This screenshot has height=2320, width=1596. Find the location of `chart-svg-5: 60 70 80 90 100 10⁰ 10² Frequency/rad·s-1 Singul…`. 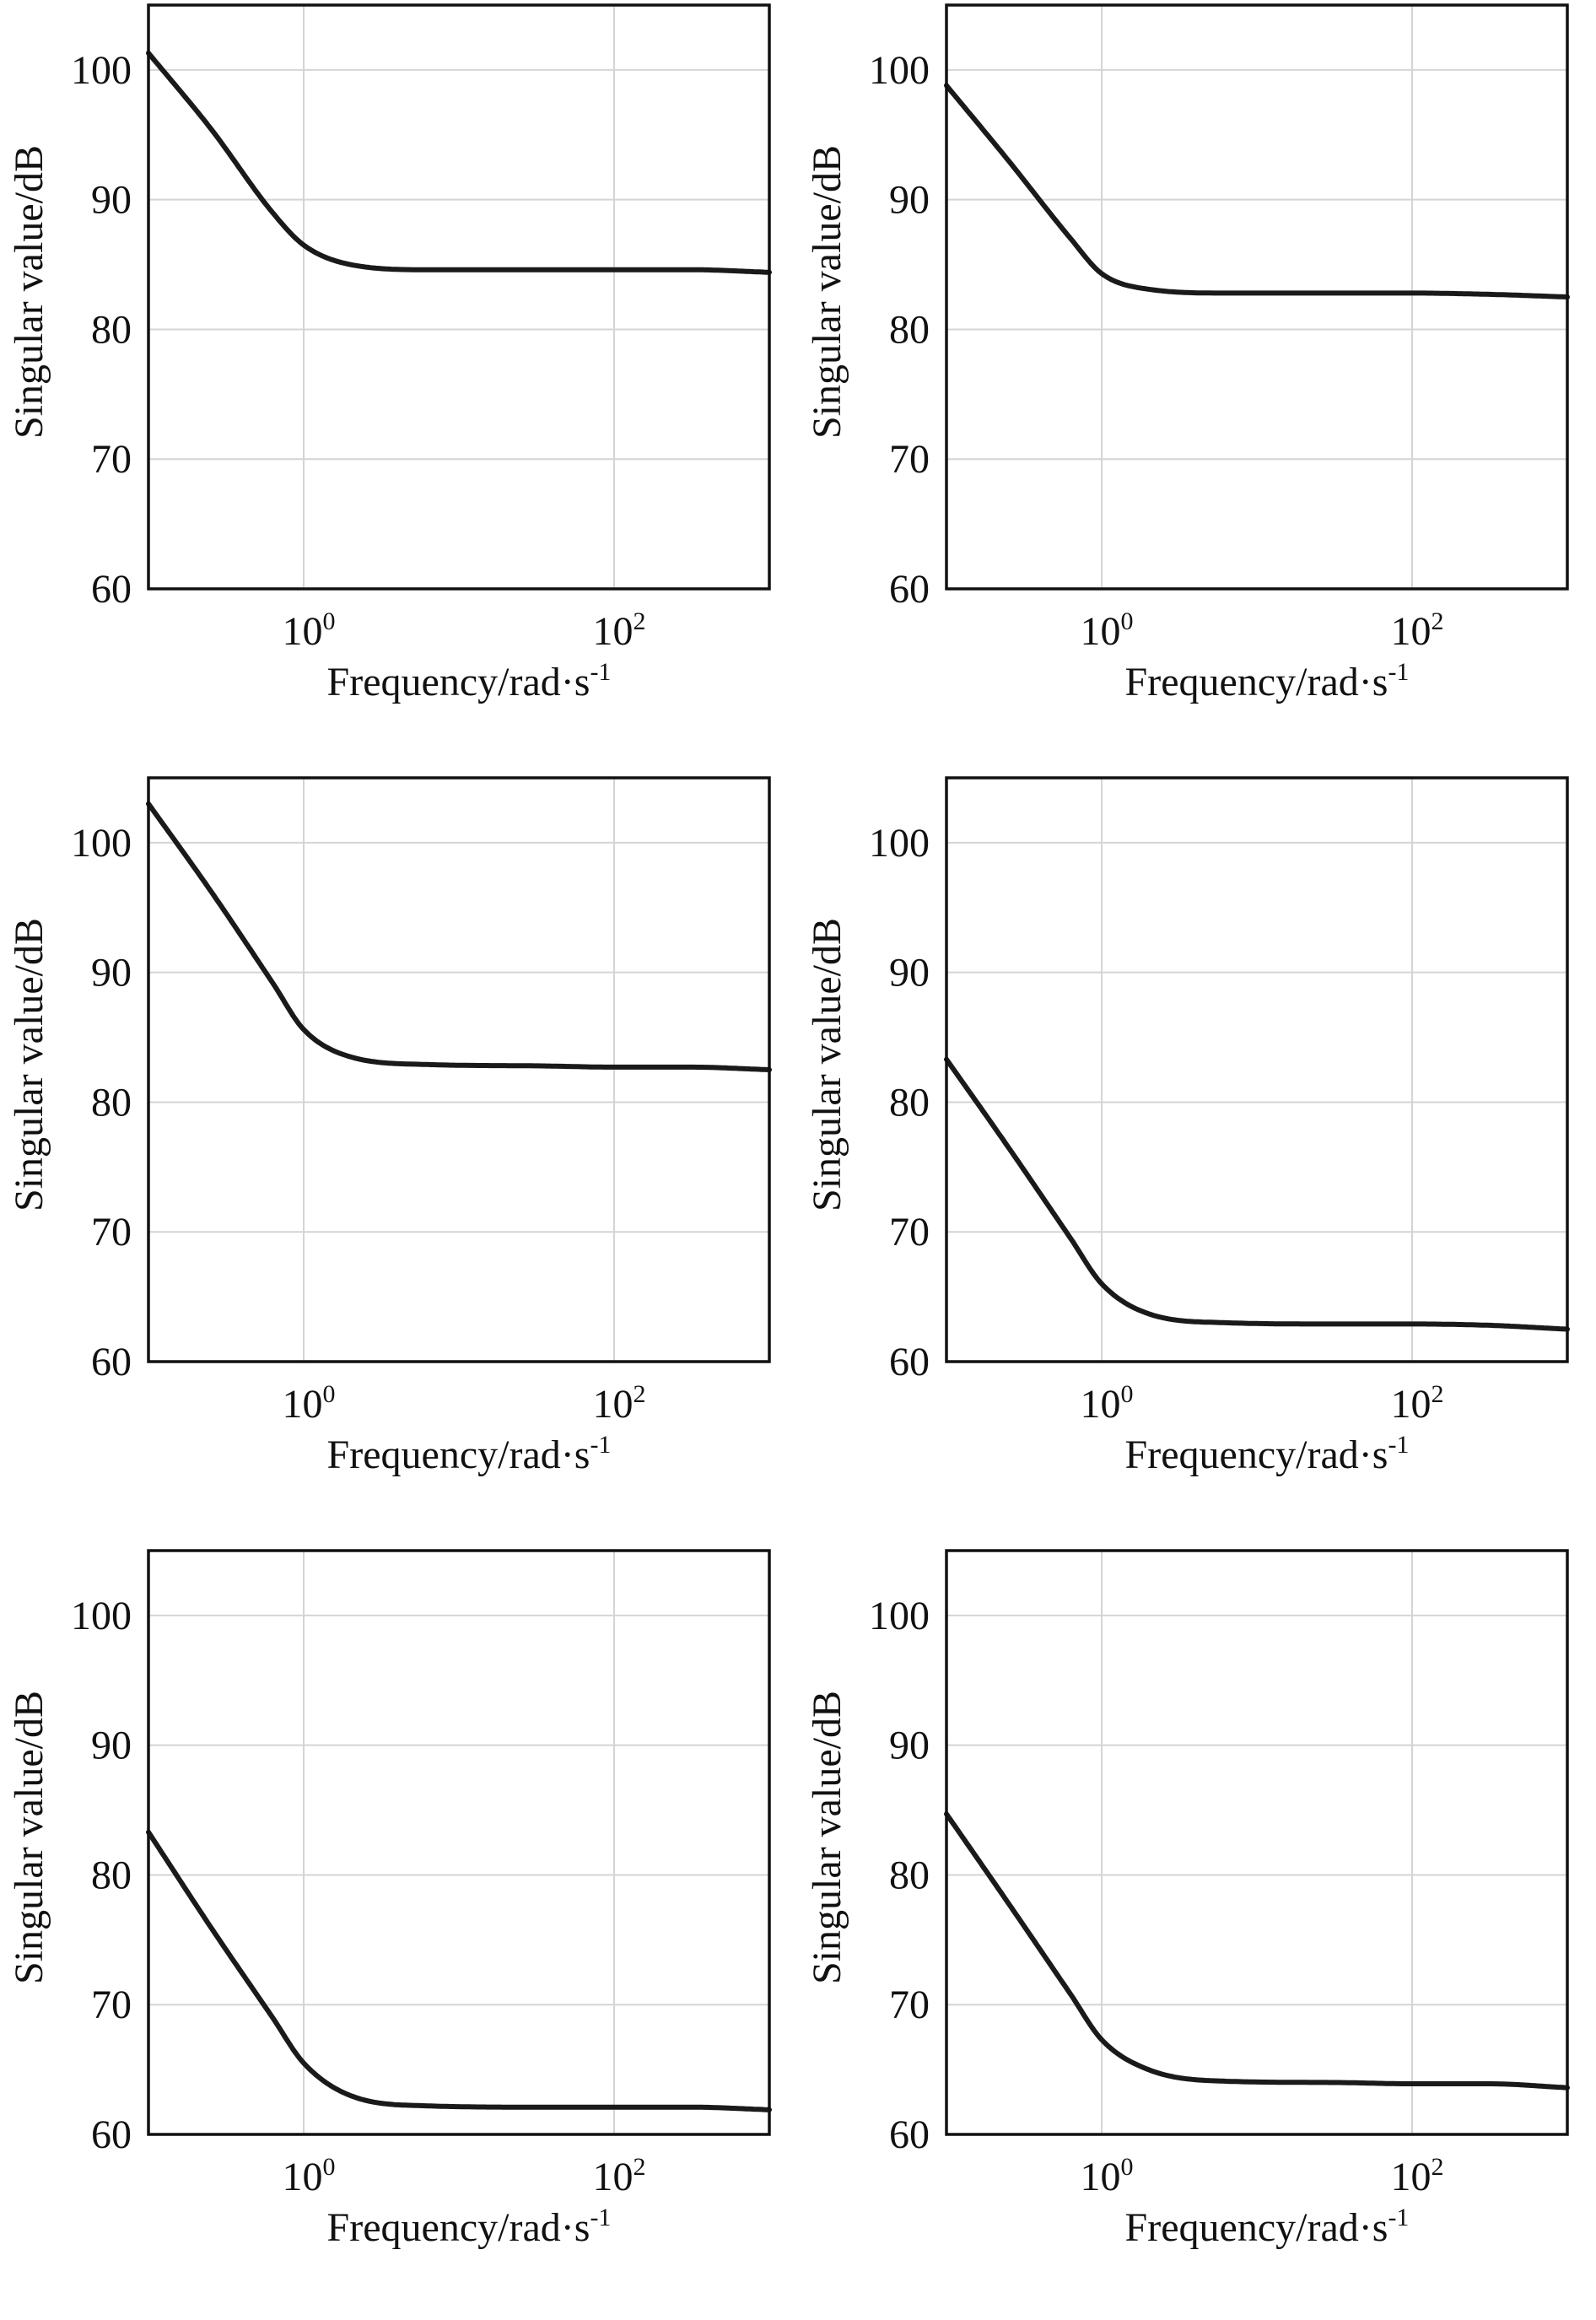

chart-svg-5: 60 70 80 90 100 10⁰ 10² Frequency/rad·s-1 Singul… is located at coordinates (390, 1899).